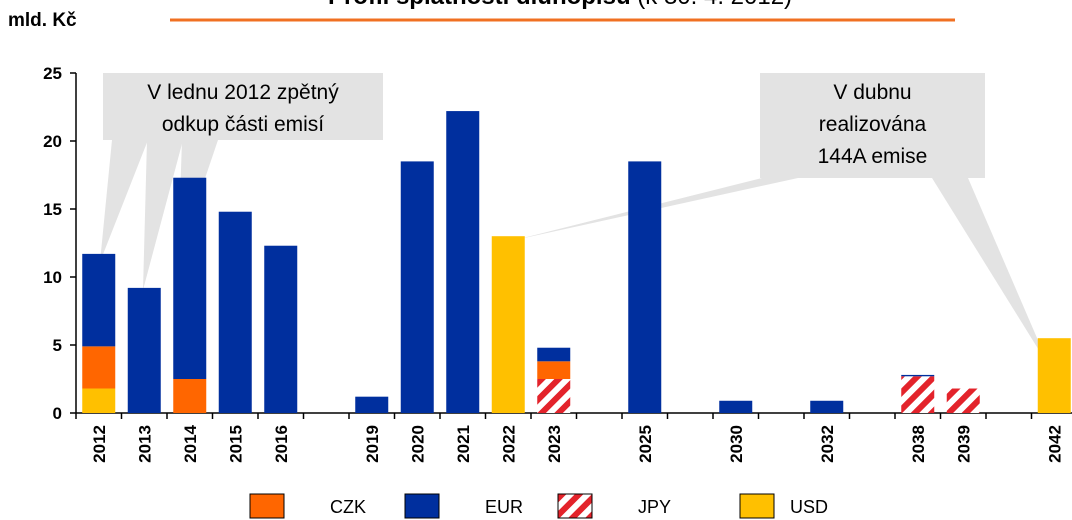  I want to click on title: Profil splatnosti dluhopisů, so click(479, 5).